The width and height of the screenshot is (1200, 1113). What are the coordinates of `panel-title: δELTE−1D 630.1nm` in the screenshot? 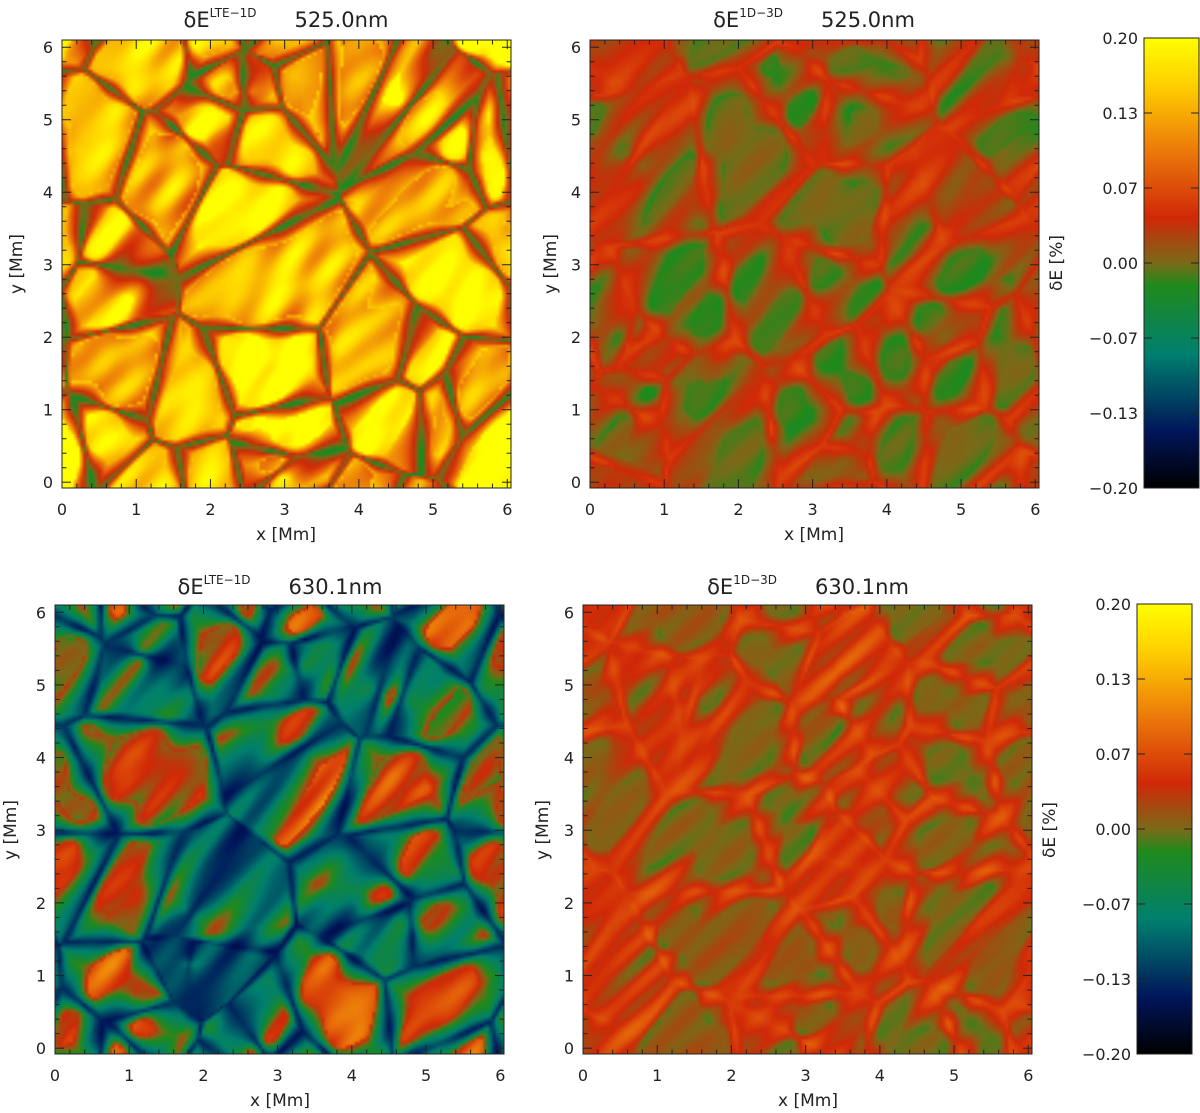 It's located at (280, 586).